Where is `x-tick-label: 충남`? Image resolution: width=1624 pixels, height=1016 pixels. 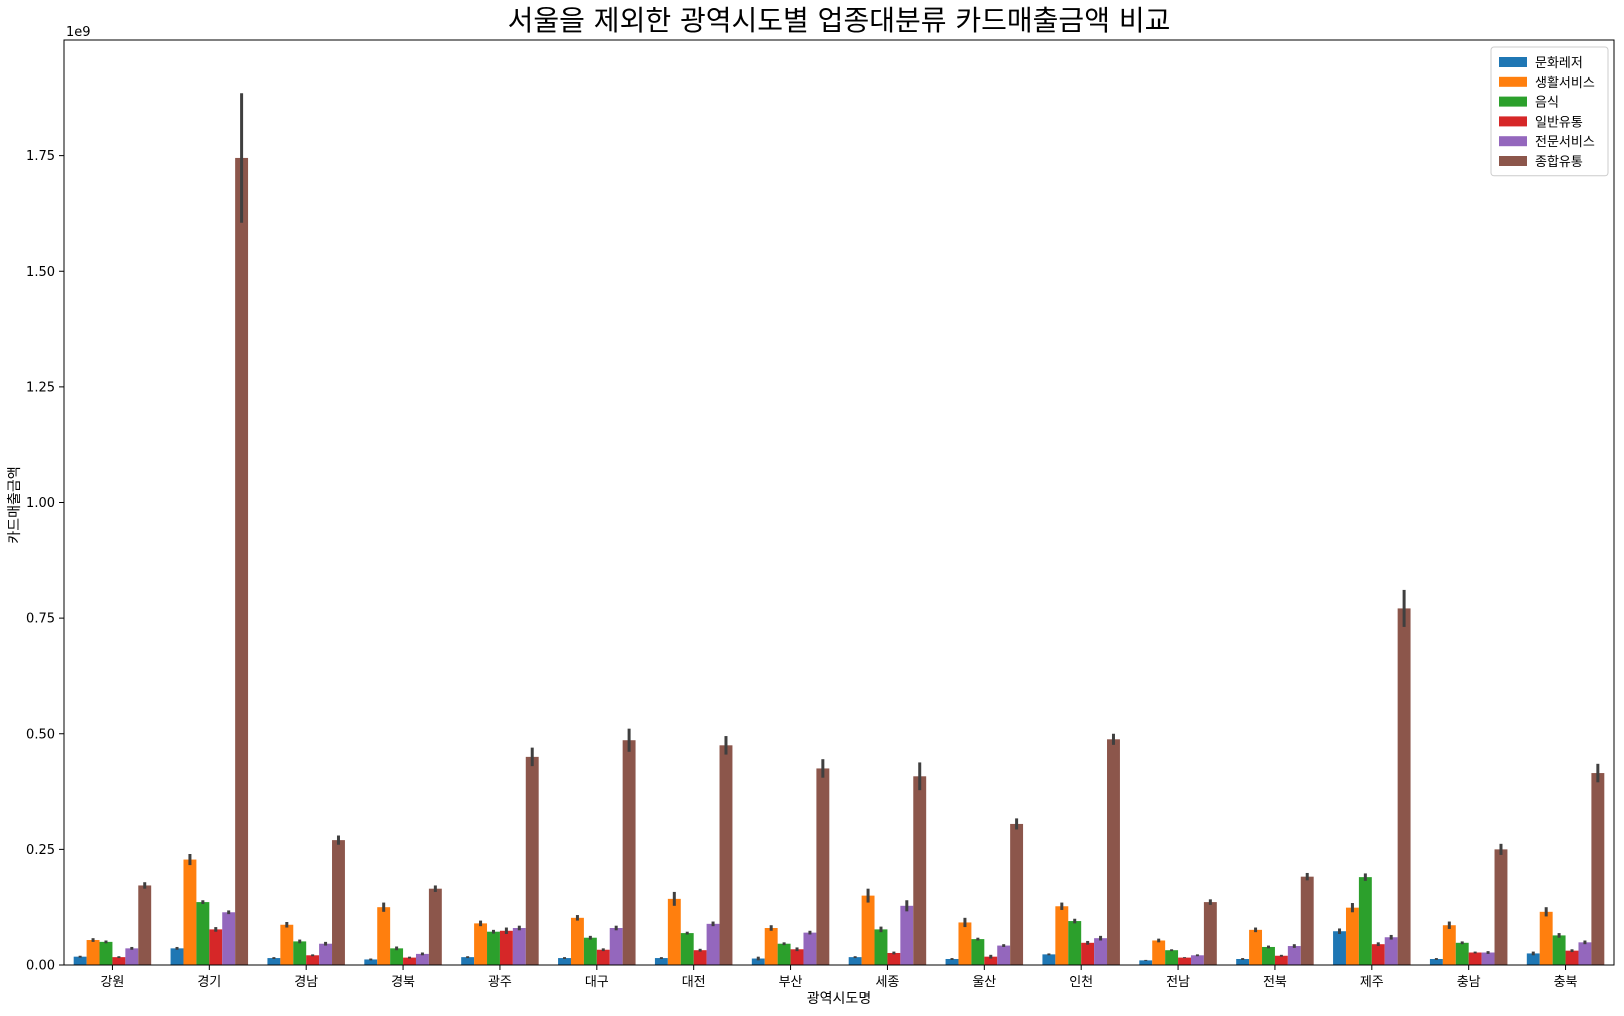 x-tick-label: 충남 is located at coordinates (1469, 982).